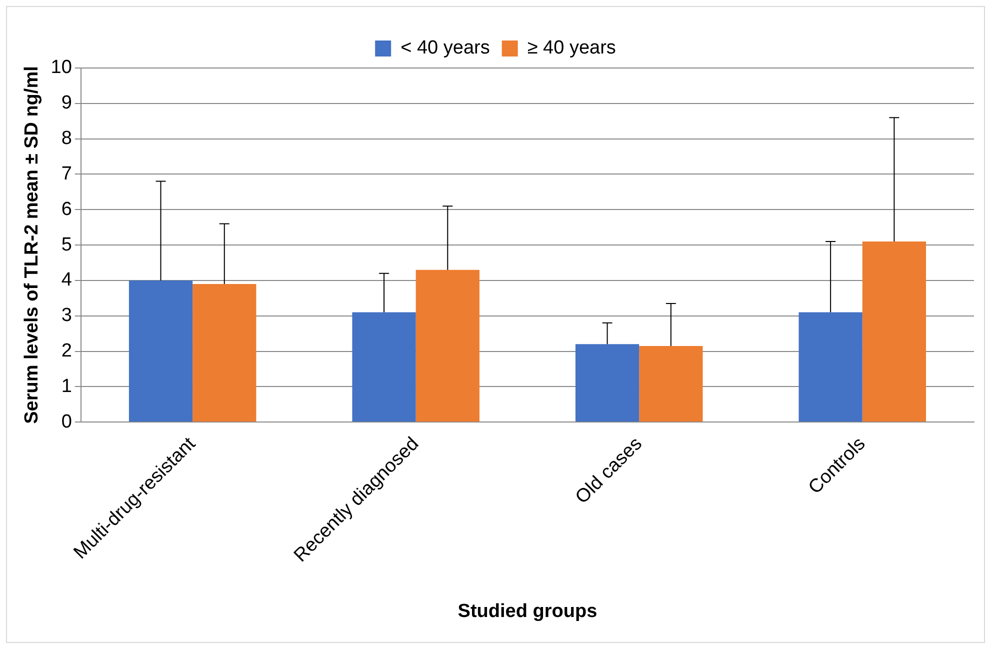 This screenshot has width=991, height=649. Describe the element at coordinates (61, 67) in the screenshot. I see `y-tick-label: 10` at that location.